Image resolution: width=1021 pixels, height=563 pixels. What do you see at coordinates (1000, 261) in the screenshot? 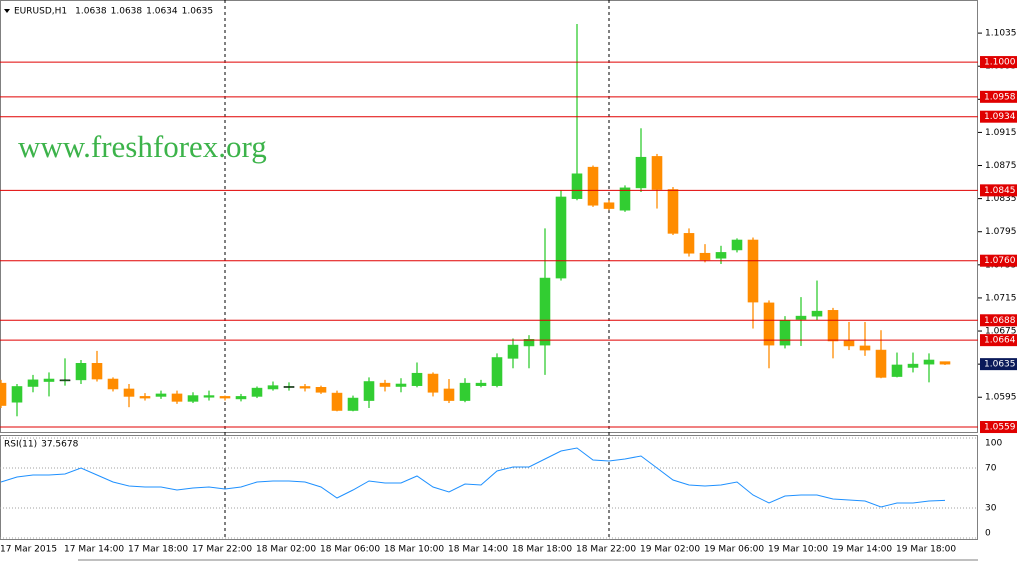
I see `level-label: 1.0760` at bounding box center [1000, 261].